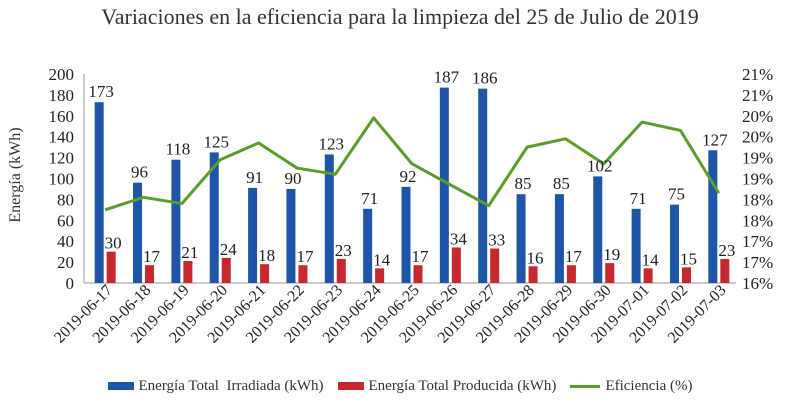 This screenshot has width=800, height=402. Describe the element at coordinates (535, 257) in the screenshot. I see `data-label-producida: 16` at that location.